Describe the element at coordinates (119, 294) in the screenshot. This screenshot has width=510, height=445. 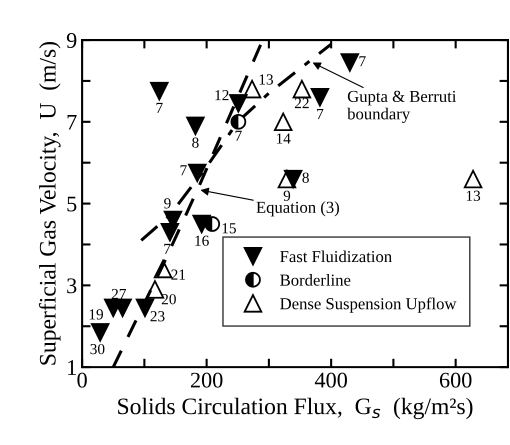
I see `annotation: 27` at that location.